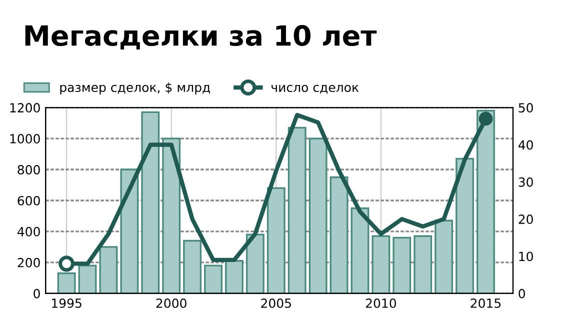  Describe the element at coordinates (525, 145) in the screenshot. I see `y2-tick-label: 40` at that location.